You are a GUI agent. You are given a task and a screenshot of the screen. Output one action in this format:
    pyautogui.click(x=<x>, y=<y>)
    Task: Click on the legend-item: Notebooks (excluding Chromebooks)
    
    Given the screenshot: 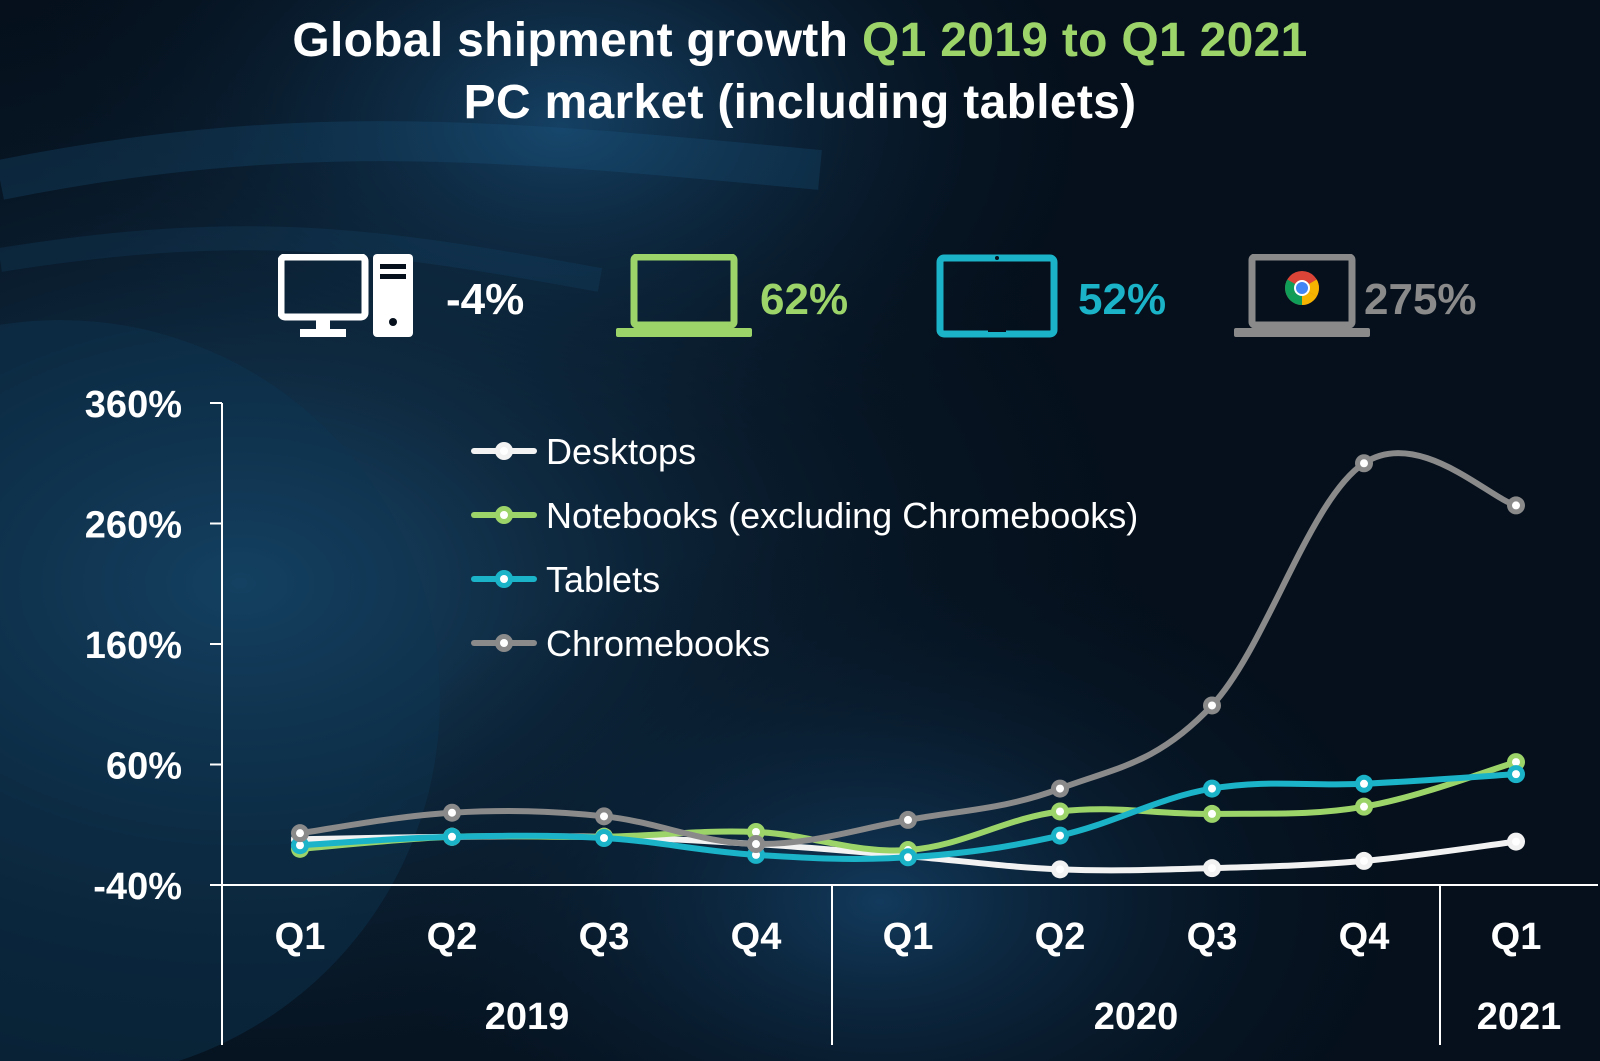 What is the action you would take?
    pyautogui.click(x=804, y=515)
    